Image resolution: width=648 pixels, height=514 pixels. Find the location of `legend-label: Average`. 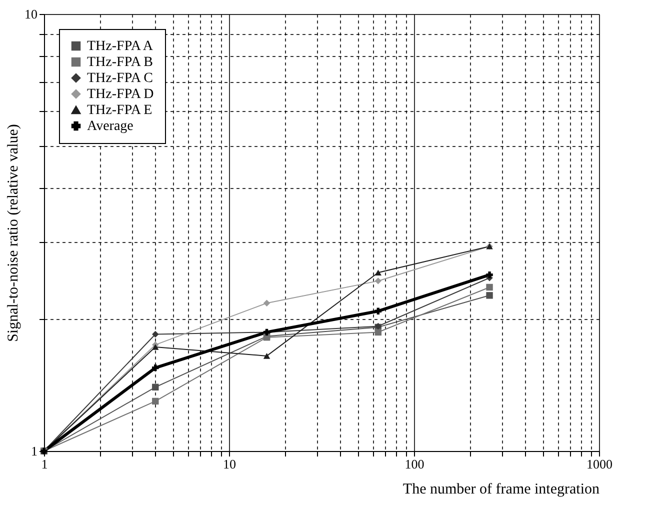

legend-label: Average is located at coordinates (110, 126).